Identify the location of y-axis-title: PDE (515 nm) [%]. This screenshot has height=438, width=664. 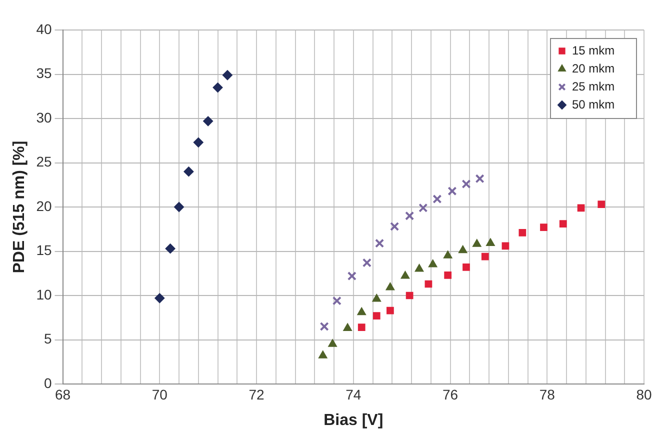
(19, 207).